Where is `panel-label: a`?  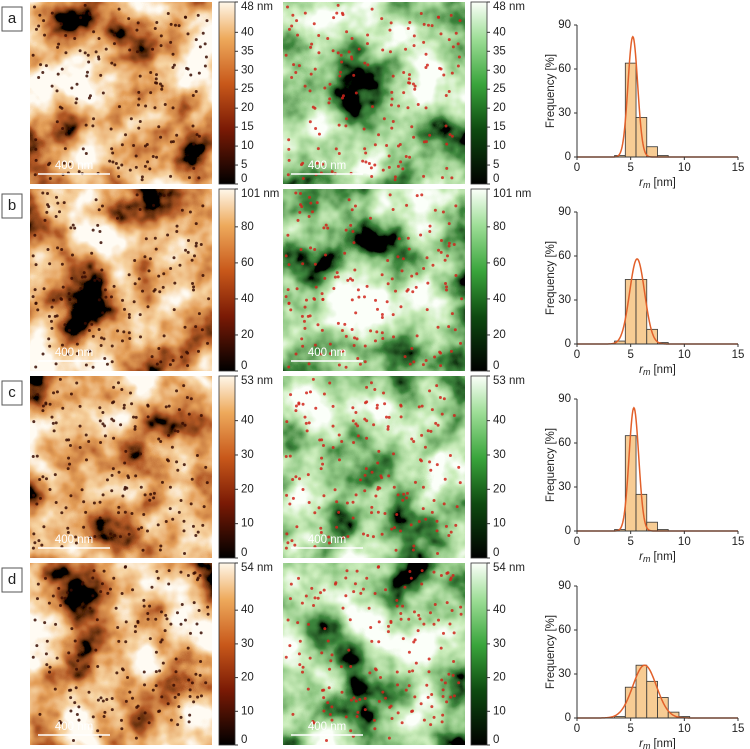
panel-label: a is located at coordinates (12, 18).